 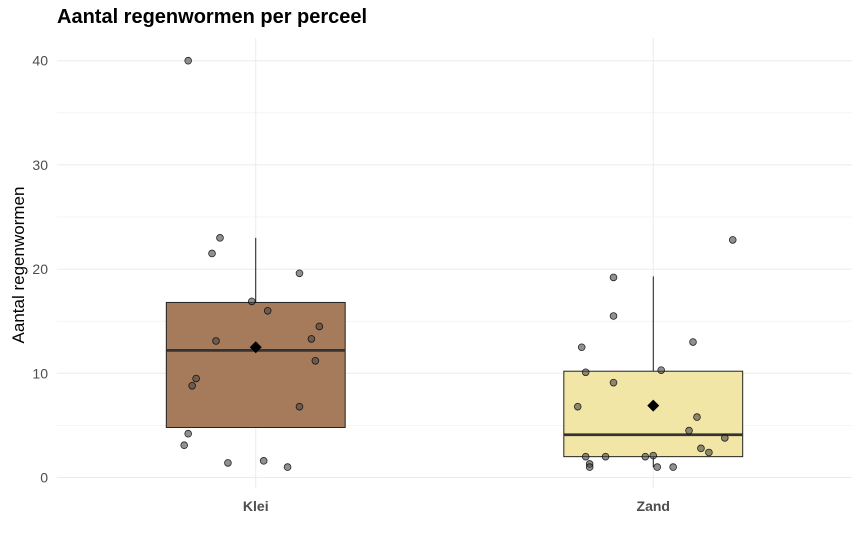 What do you see at coordinates (653, 506) in the screenshot?
I see `x-category-label: Zand` at bounding box center [653, 506].